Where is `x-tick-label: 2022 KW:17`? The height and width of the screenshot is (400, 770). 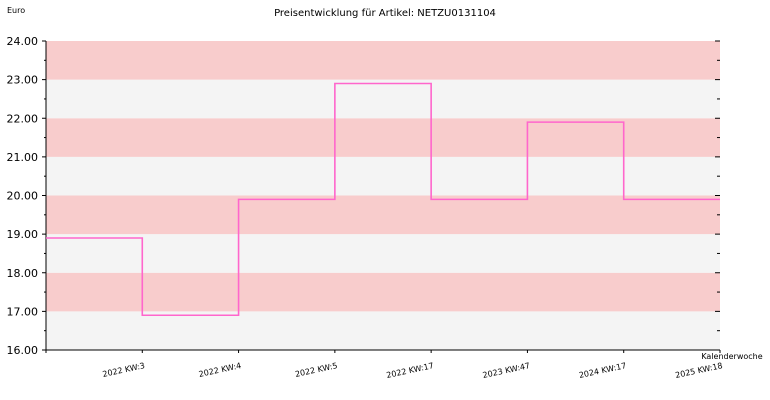 x-tick-label: 2022 KW:17 is located at coordinates (410, 370).